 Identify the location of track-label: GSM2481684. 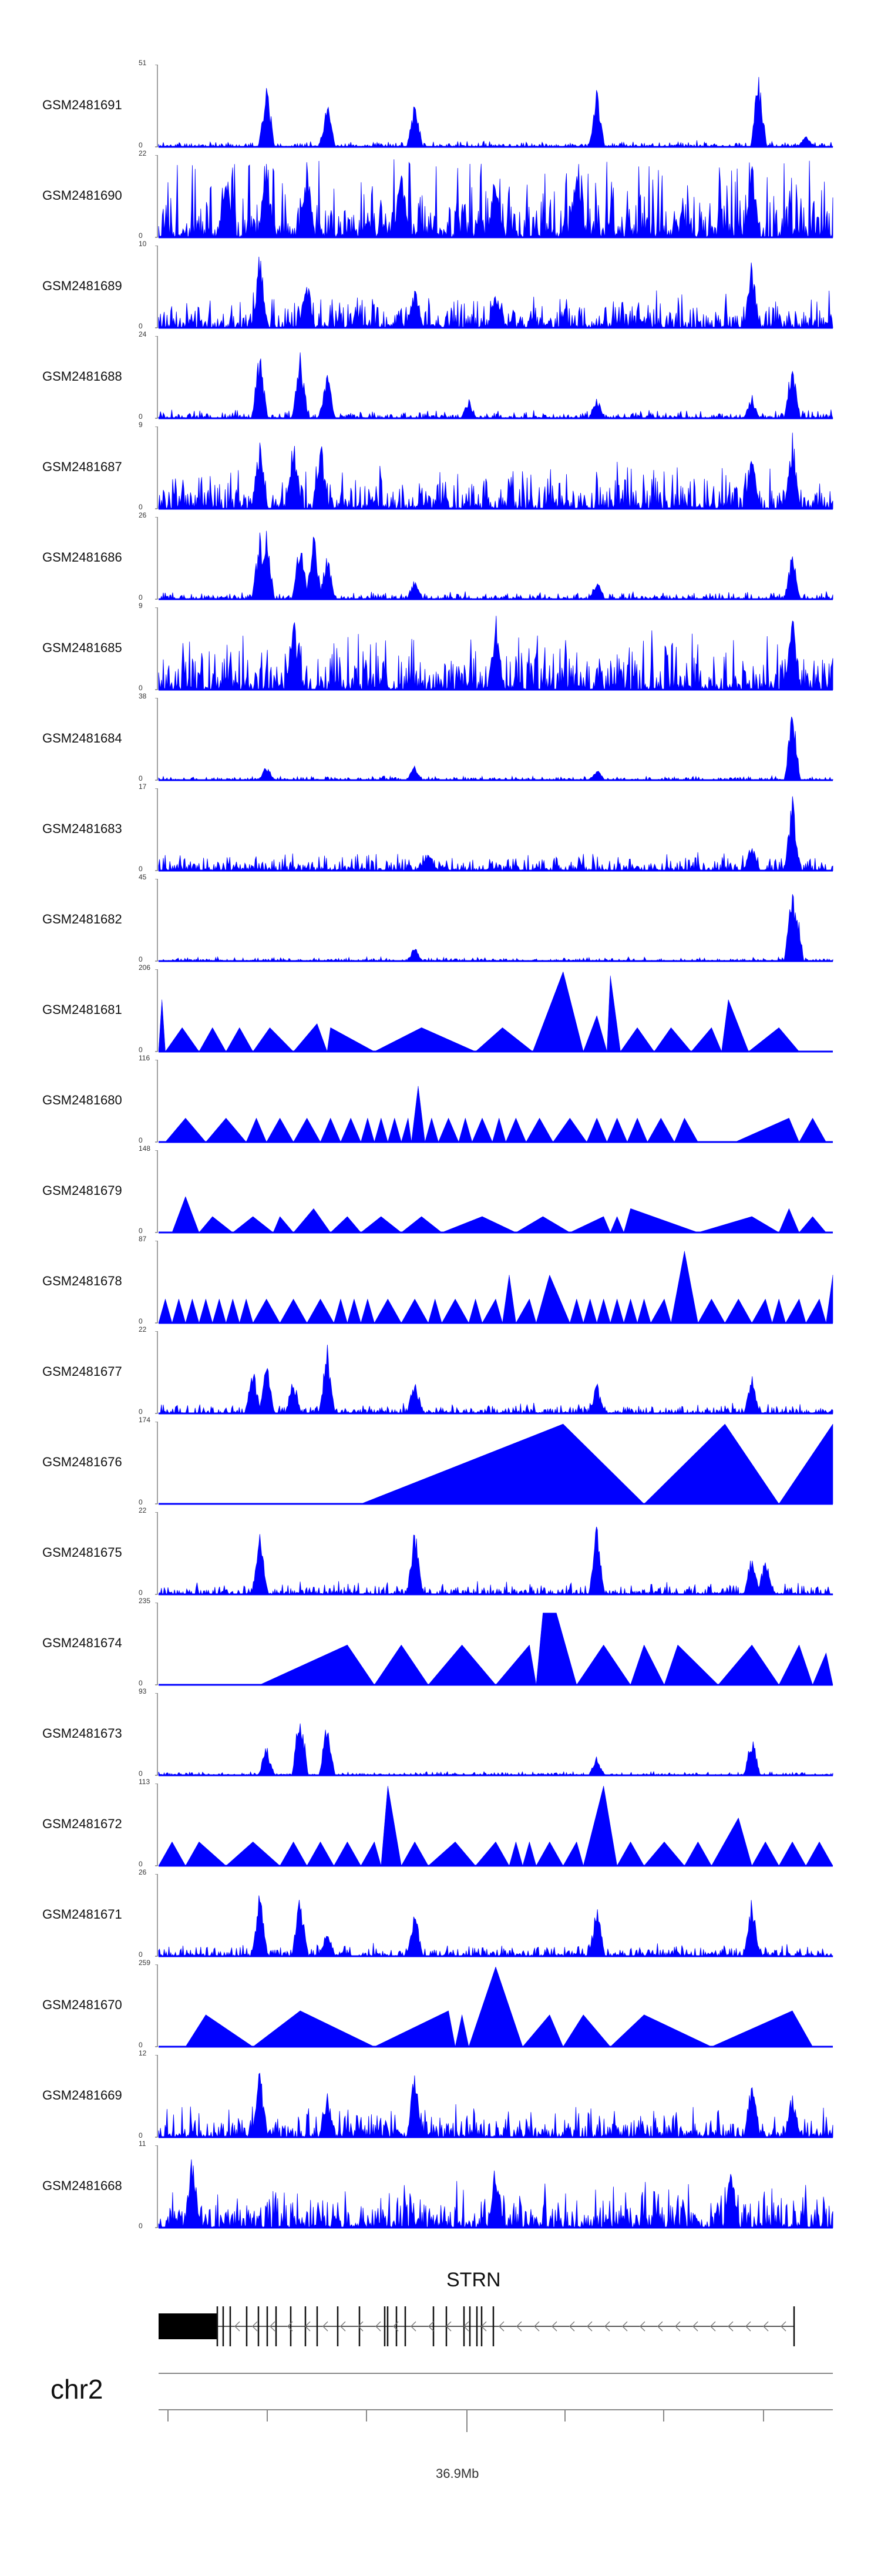
(82, 738).